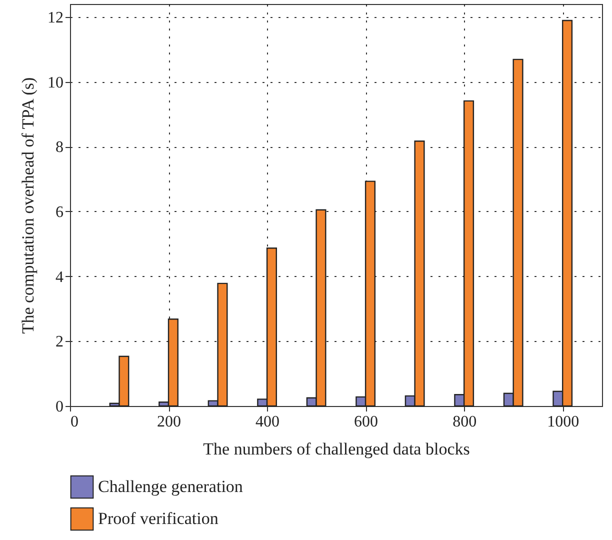 The width and height of the screenshot is (612, 540). What do you see at coordinates (28, 205) in the screenshot?
I see `y-axis-title: The computation overhead of TPA (s)` at bounding box center [28, 205].